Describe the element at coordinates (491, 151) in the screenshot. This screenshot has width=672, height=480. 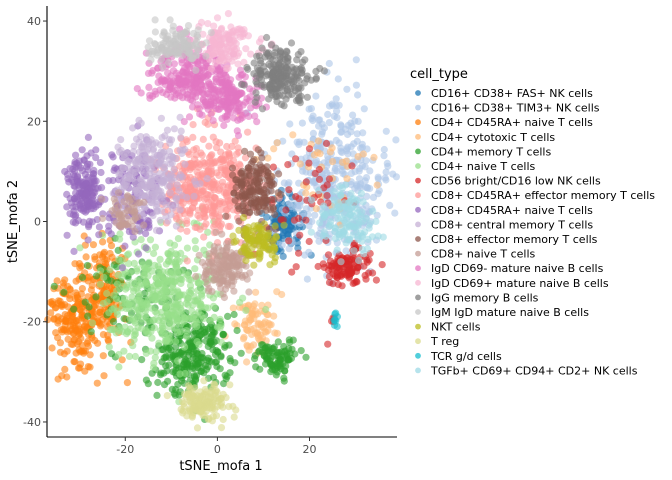
I see `legend-label: CD4+ memory T cells` at that location.